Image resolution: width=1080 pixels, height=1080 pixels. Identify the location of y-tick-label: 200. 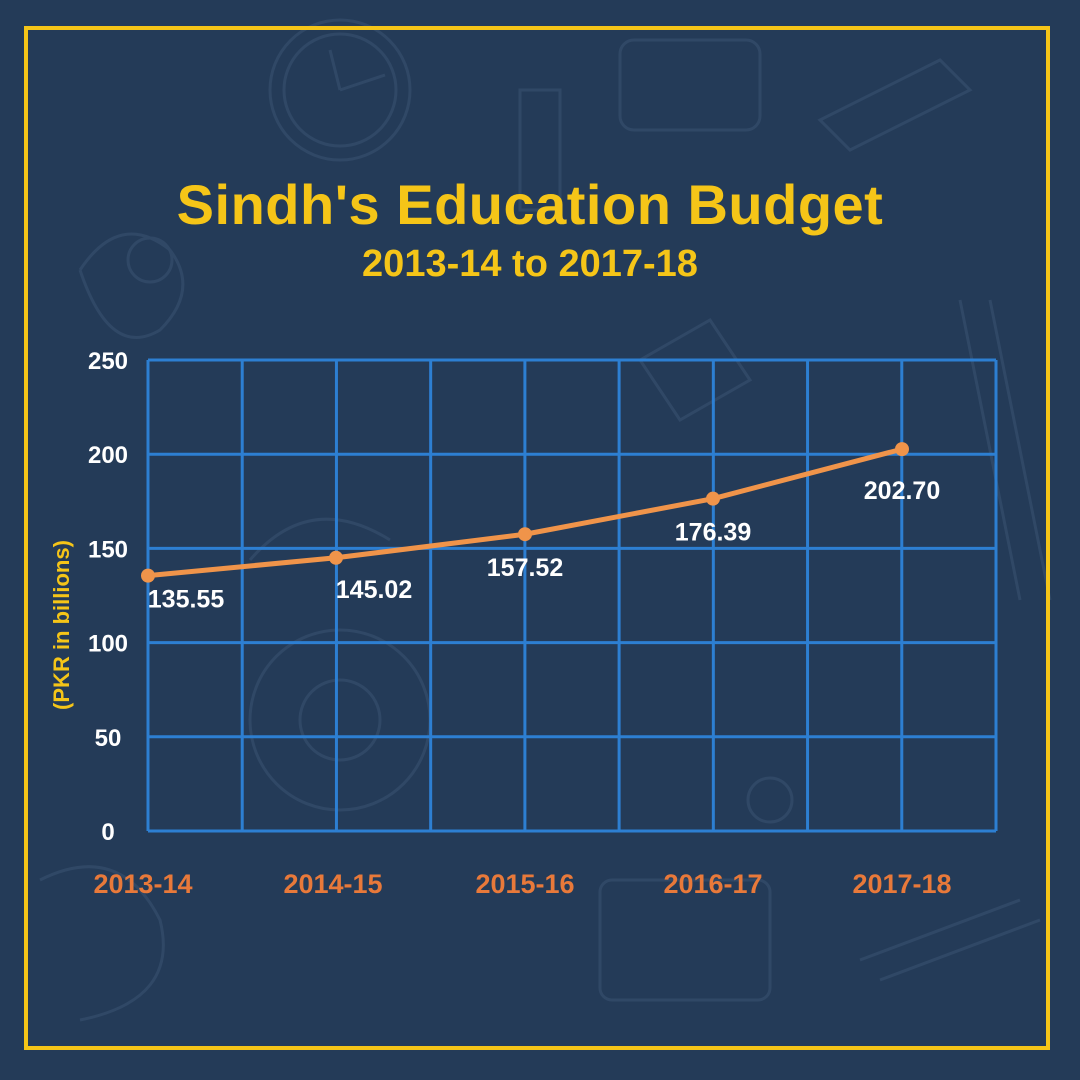
(108, 455).